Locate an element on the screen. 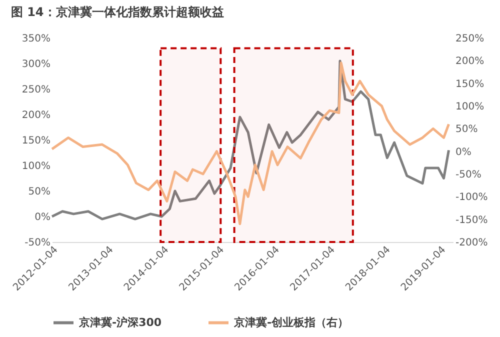 This screenshot has width=500, height=337. y-tick-label: 100% is located at coordinates (36, 166).